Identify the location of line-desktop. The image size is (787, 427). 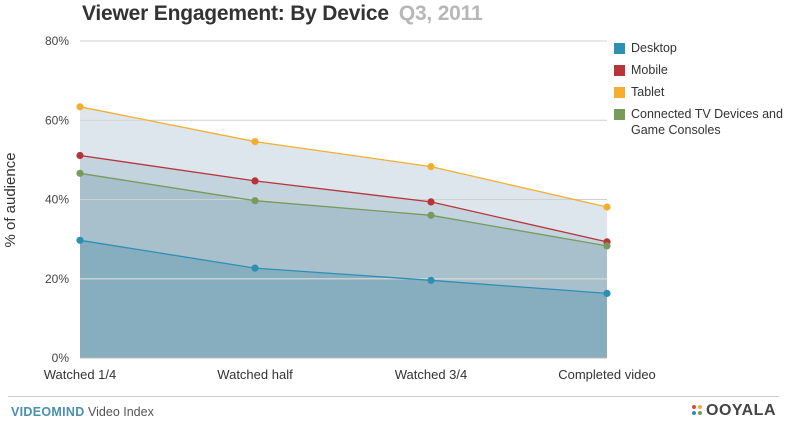
(343, 267).